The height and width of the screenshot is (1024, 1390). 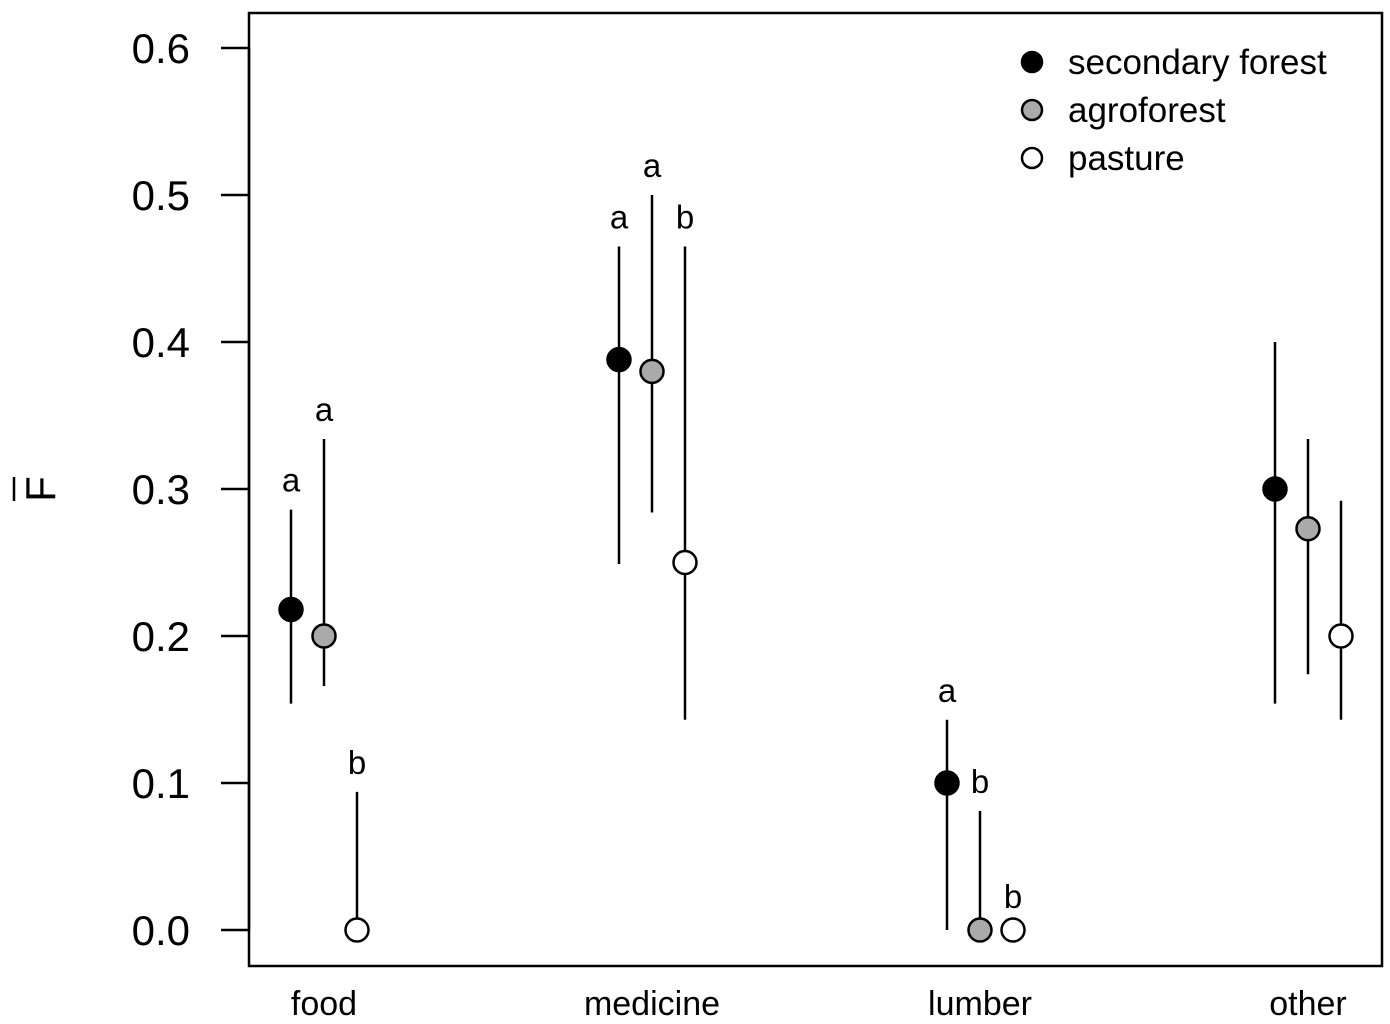 I want to click on y-axis: 0.0 0.1 0.2 0.3 0.4 0.5 0.6, so click(x=191, y=489).